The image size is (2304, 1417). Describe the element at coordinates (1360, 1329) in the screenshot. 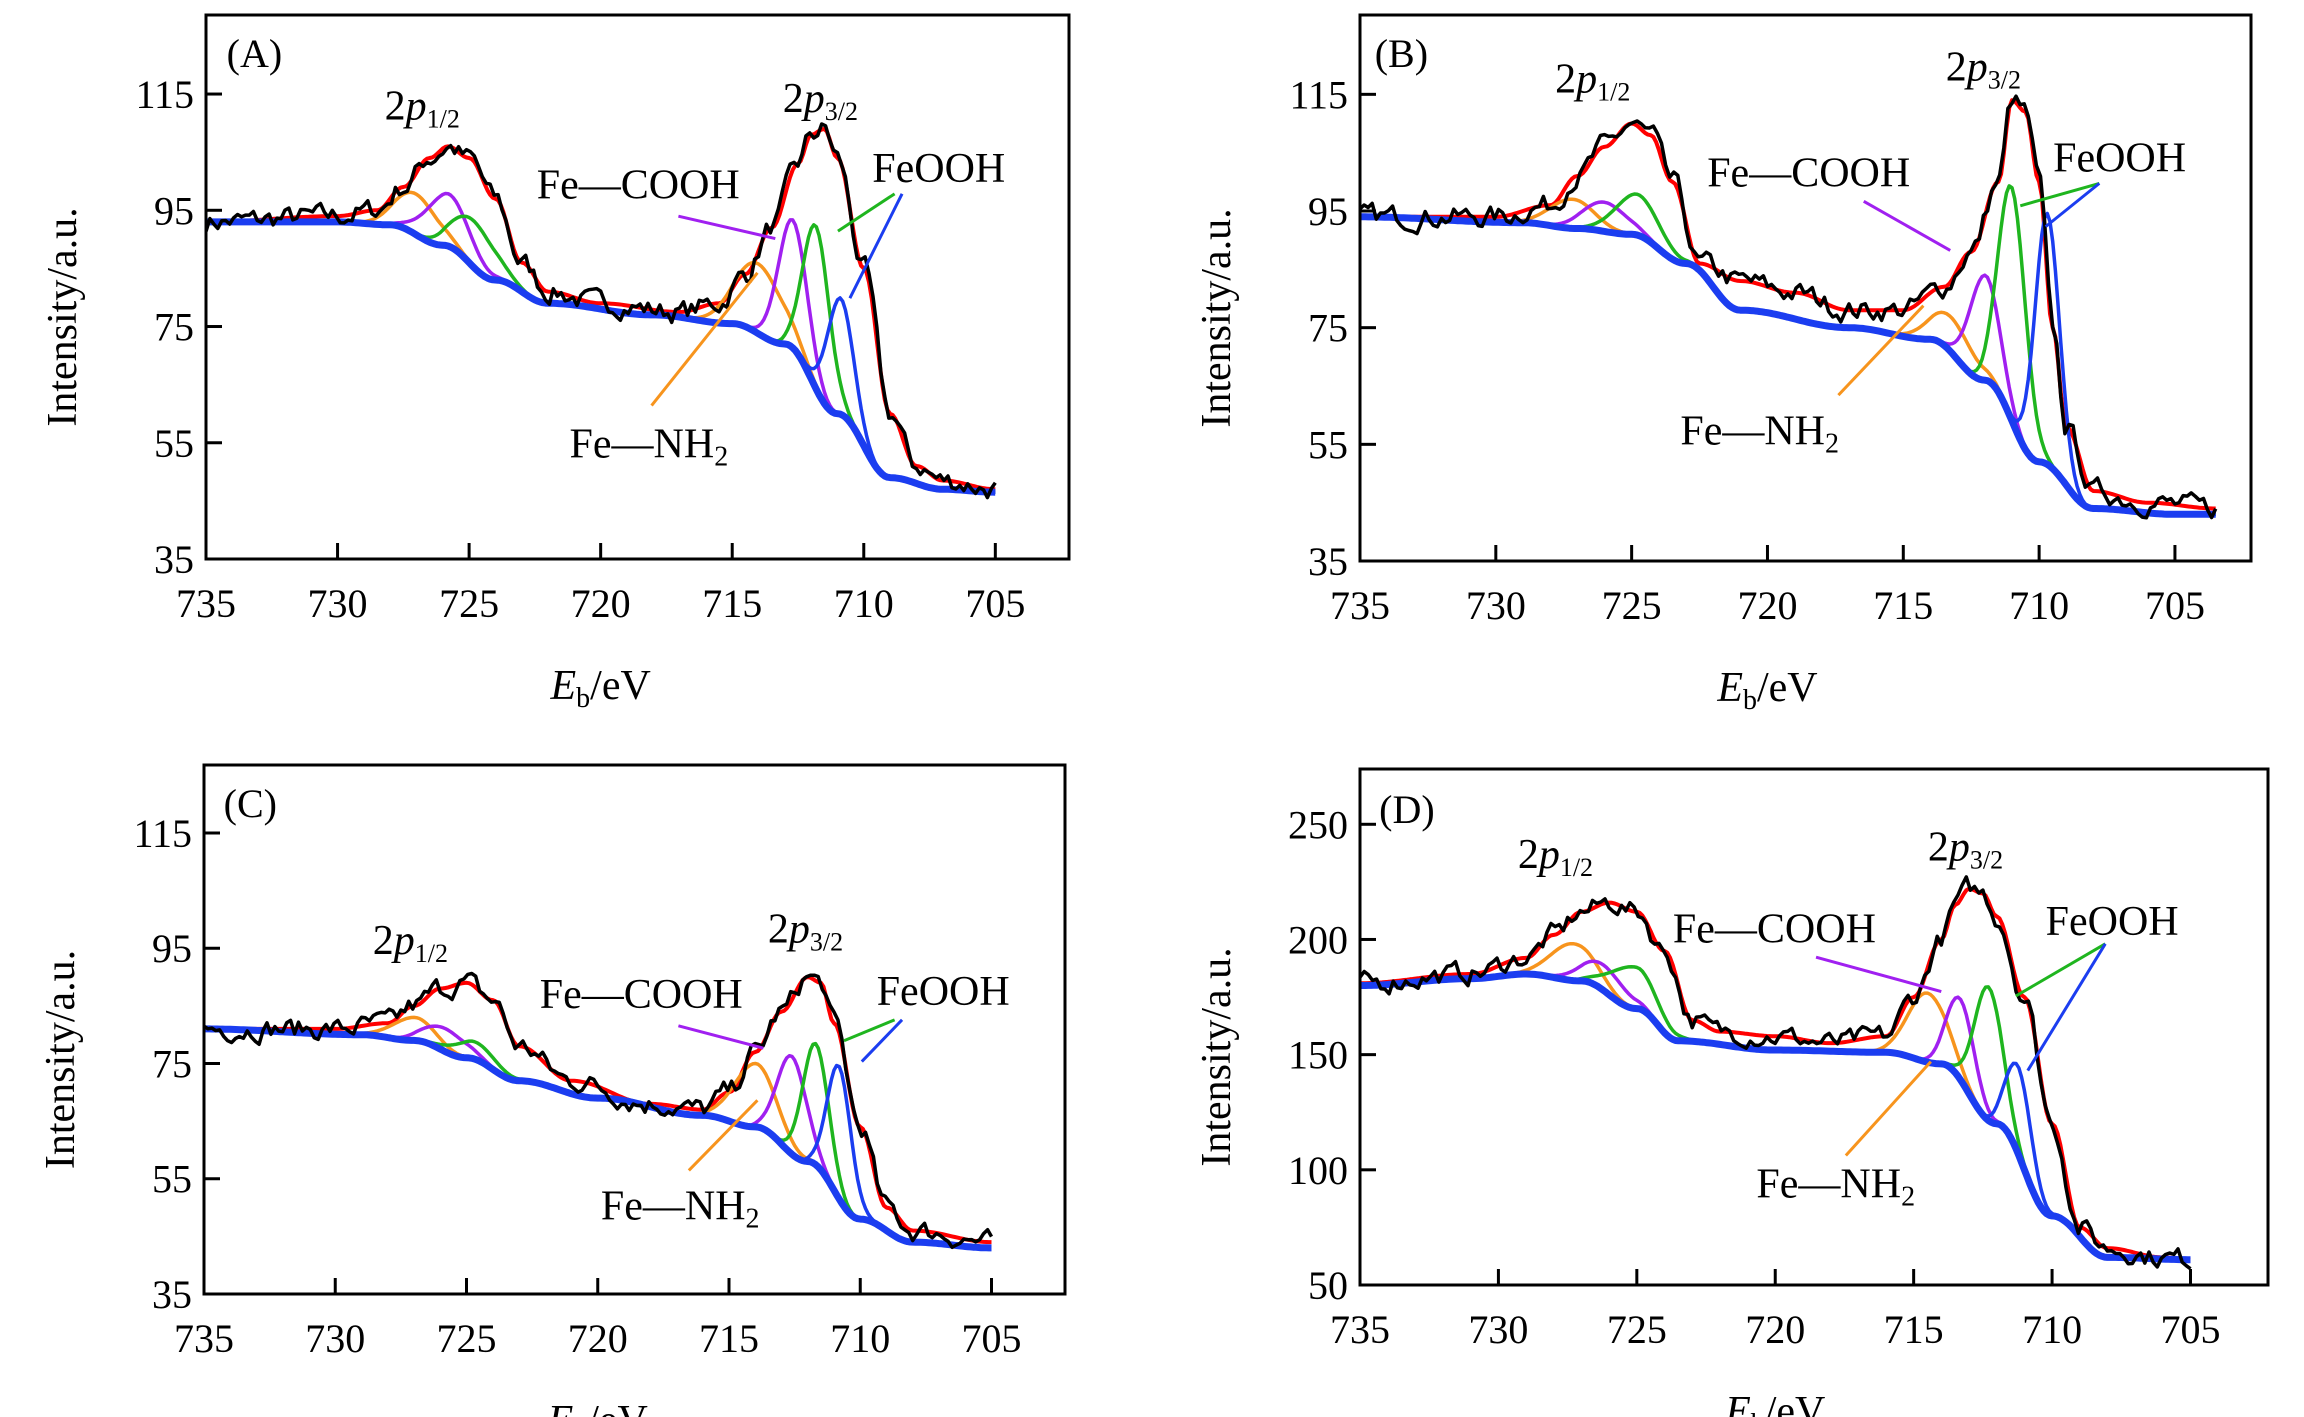

I see `x-tick-label: 735` at that location.